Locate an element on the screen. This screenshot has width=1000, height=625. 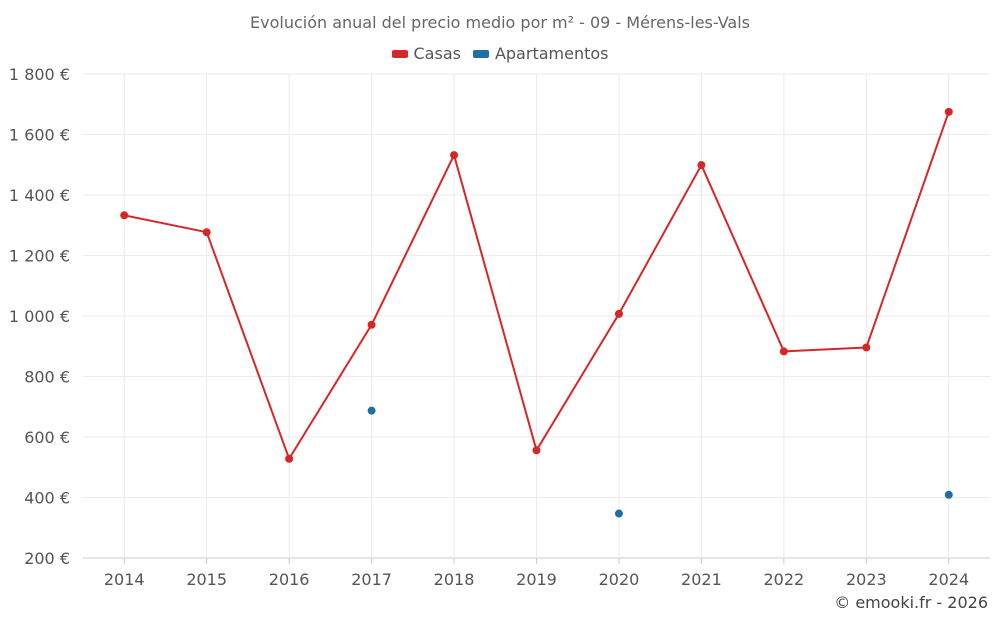
x-tick-label: 2020 is located at coordinates (619, 579).